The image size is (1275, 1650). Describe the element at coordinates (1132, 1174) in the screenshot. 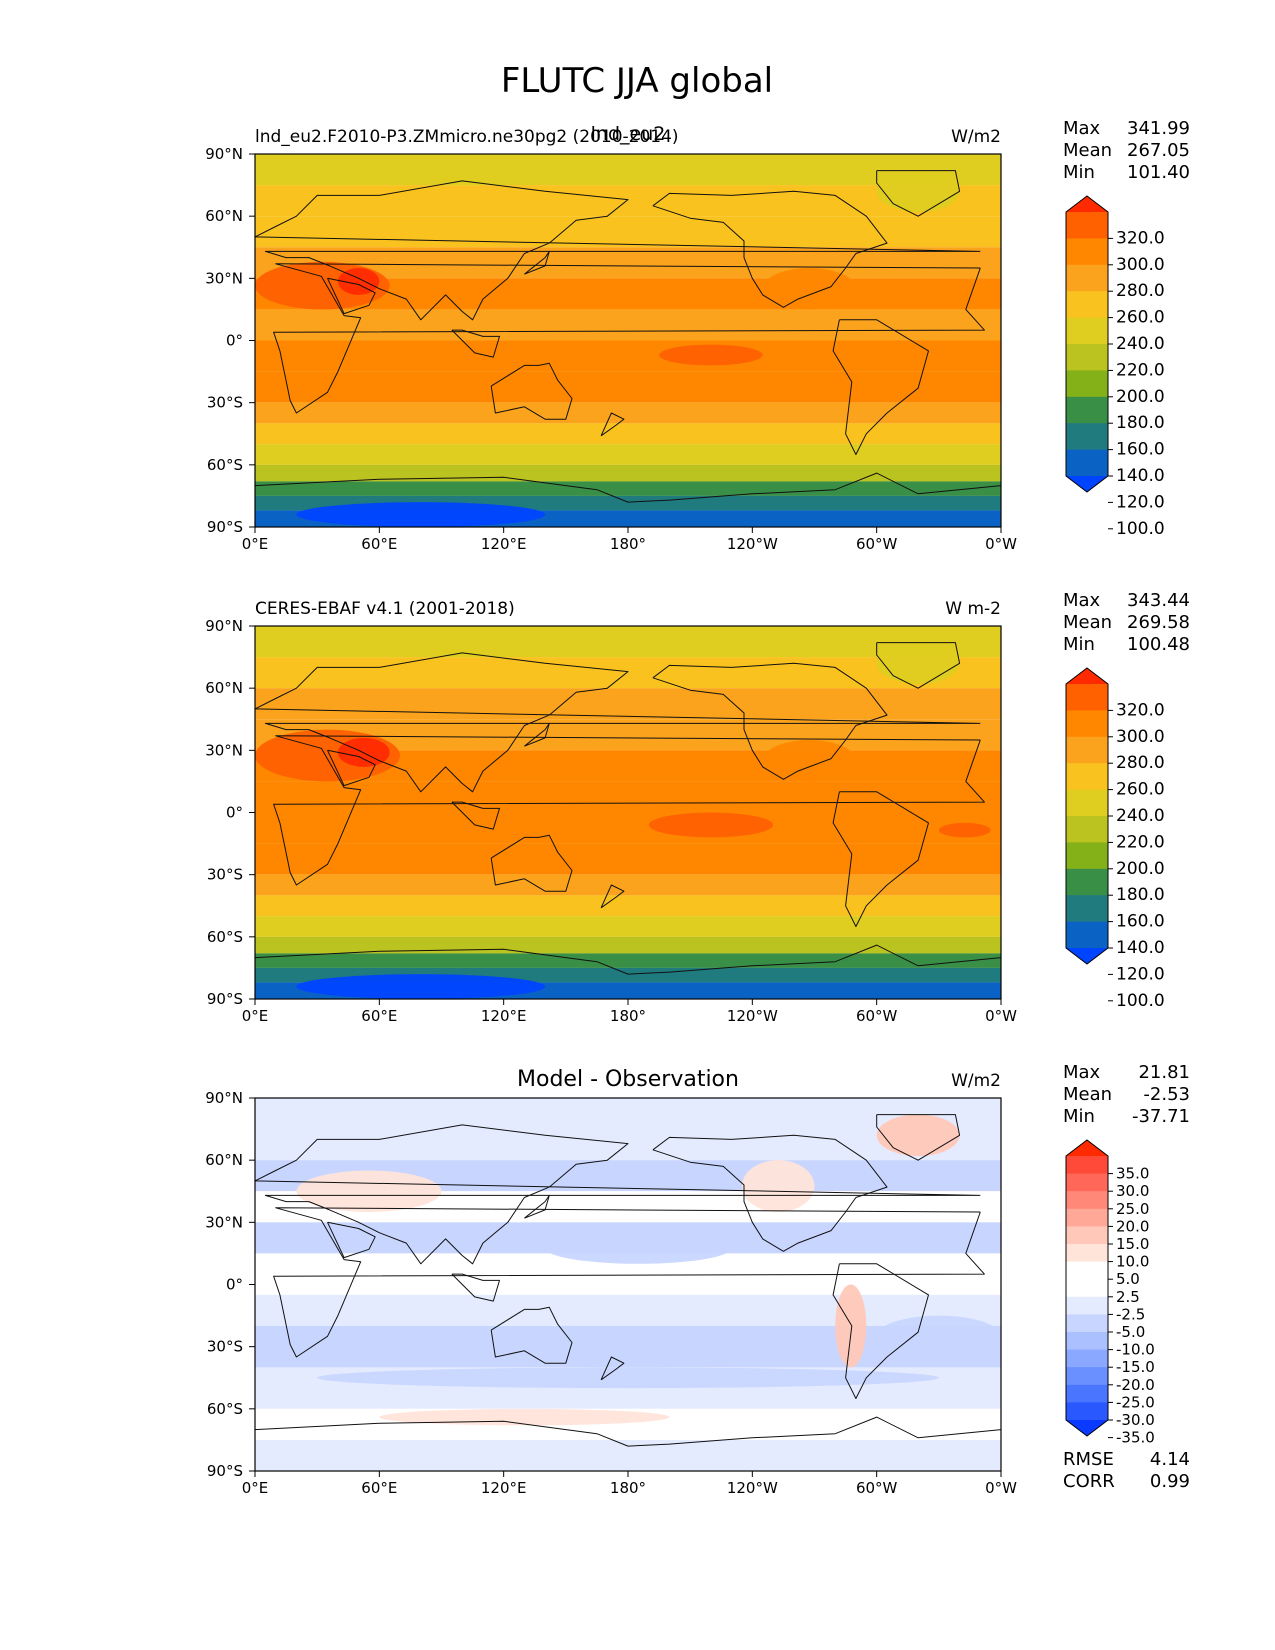

I see `colorbar-label: 35.0` at that location.